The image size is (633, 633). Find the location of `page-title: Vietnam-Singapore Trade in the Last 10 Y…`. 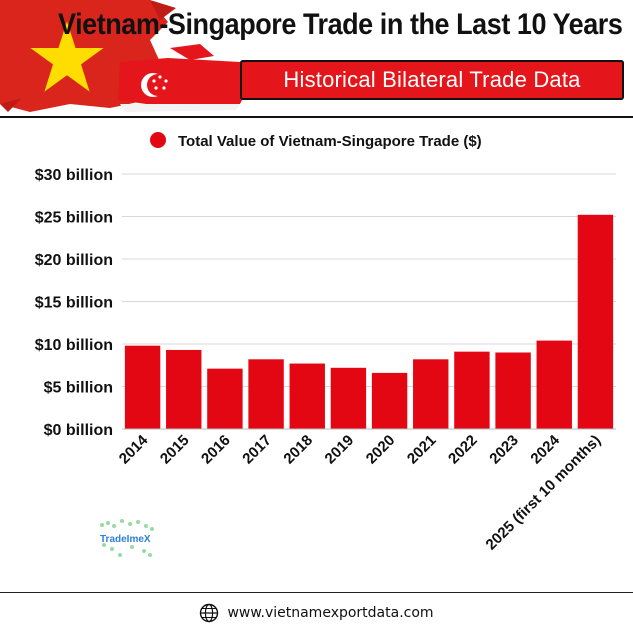

page-title: Vietnam-Singapore Trade in the Last 10 Y… is located at coordinates (340, 24).